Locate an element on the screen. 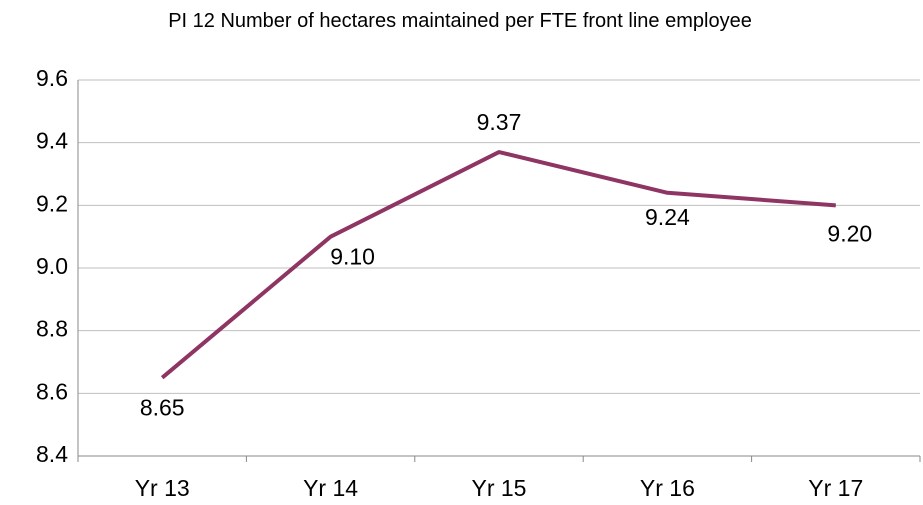 Image resolution: width=923 pixels, height=505 pixels. x-tick-label: Yr 13 is located at coordinates (162, 488).